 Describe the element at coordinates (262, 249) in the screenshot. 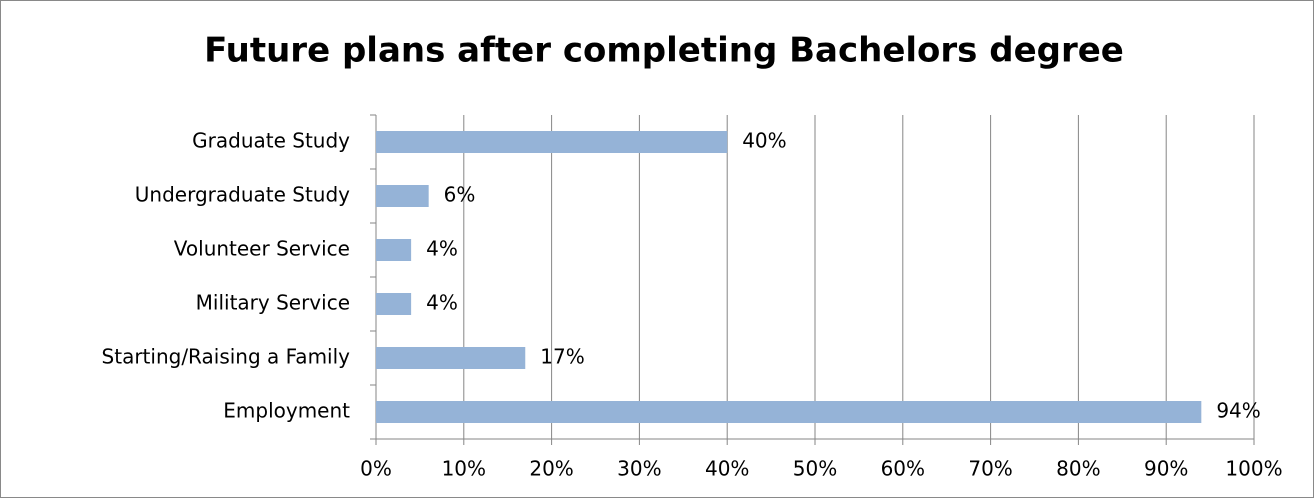

I see `y-tick-label: Volunteer Service` at that location.